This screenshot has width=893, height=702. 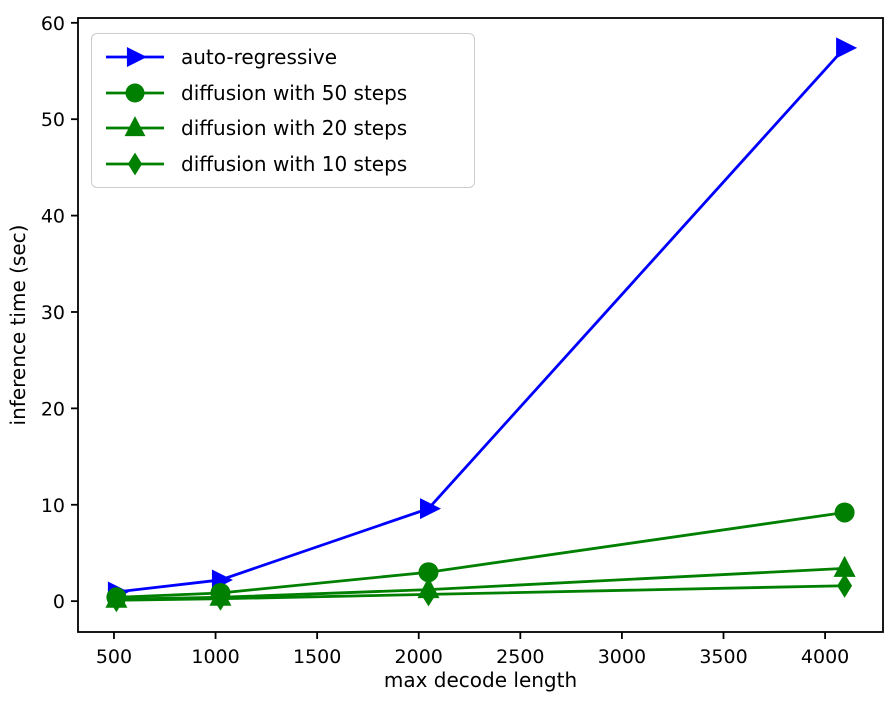 What do you see at coordinates (480, 555) in the screenshot?
I see `series-line-diffusion-with-50-steps` at bounding box center [480, 555].